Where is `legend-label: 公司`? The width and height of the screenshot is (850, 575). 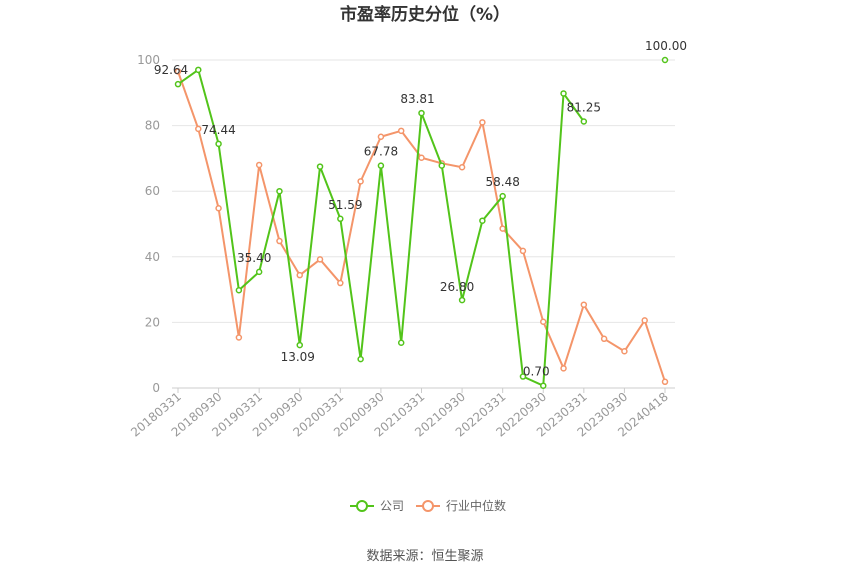
legend-label: 公司 is located at coordinates (392, 506).